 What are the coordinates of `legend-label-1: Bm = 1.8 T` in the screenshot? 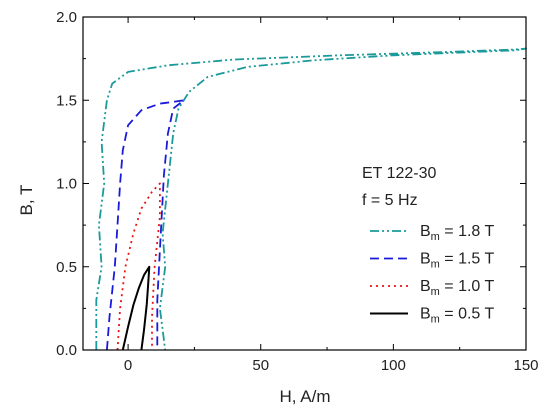 It's located at (457, 233).